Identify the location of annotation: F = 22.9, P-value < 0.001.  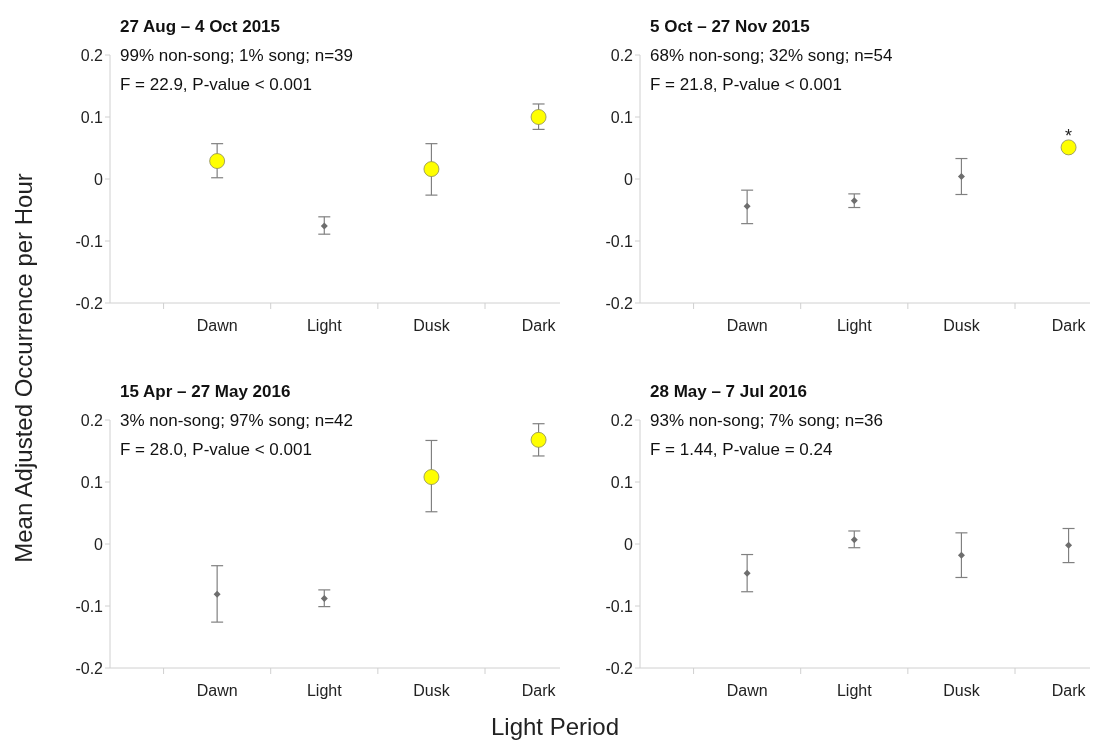
(216, 85).